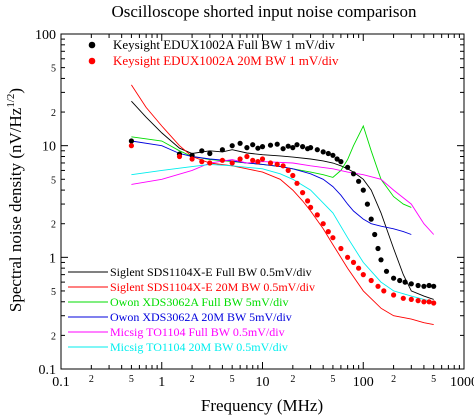 This screenshot has height=416, width=474. I want to click on series-line-owon-xds3062a-full-bw-5mv-div, so click(271, 166).